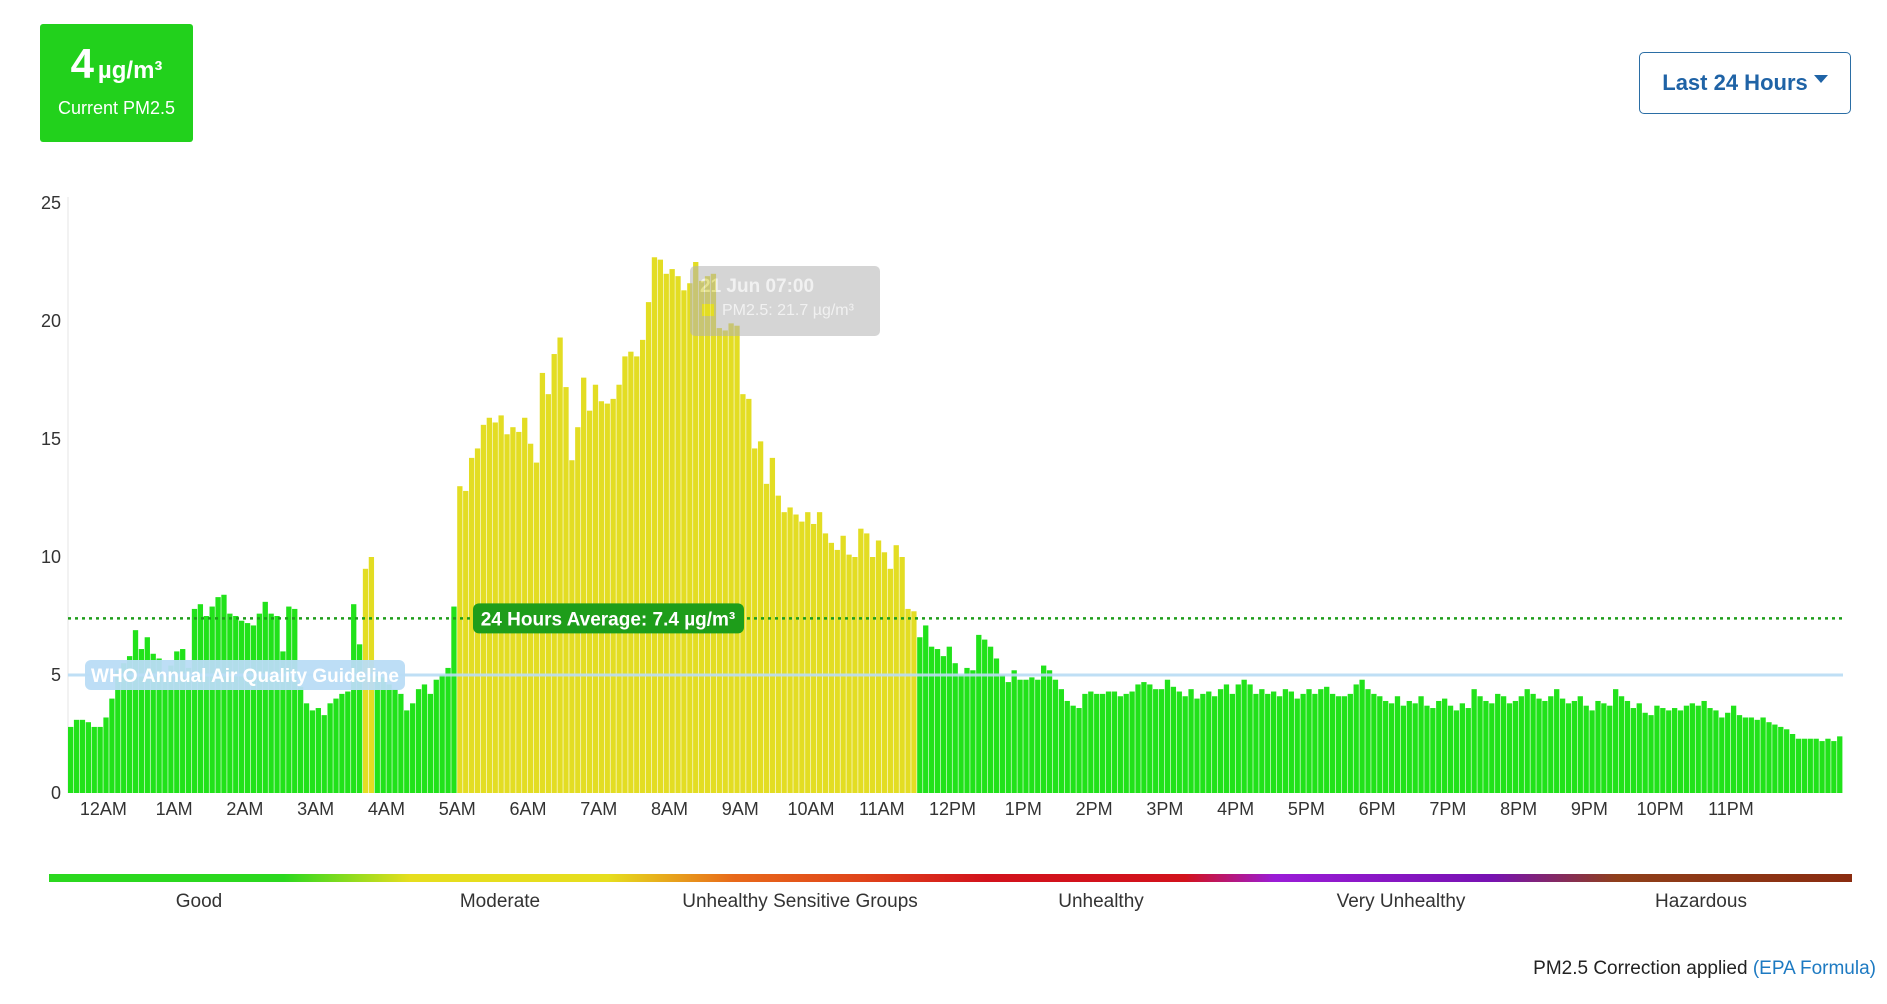 The width and height of the screenshot is (1887, 1004). What do you see at coordinates (1518, 809) in the screenshot?
I see `x-tick-label: 8PM` at bounding box center [1518, 809].